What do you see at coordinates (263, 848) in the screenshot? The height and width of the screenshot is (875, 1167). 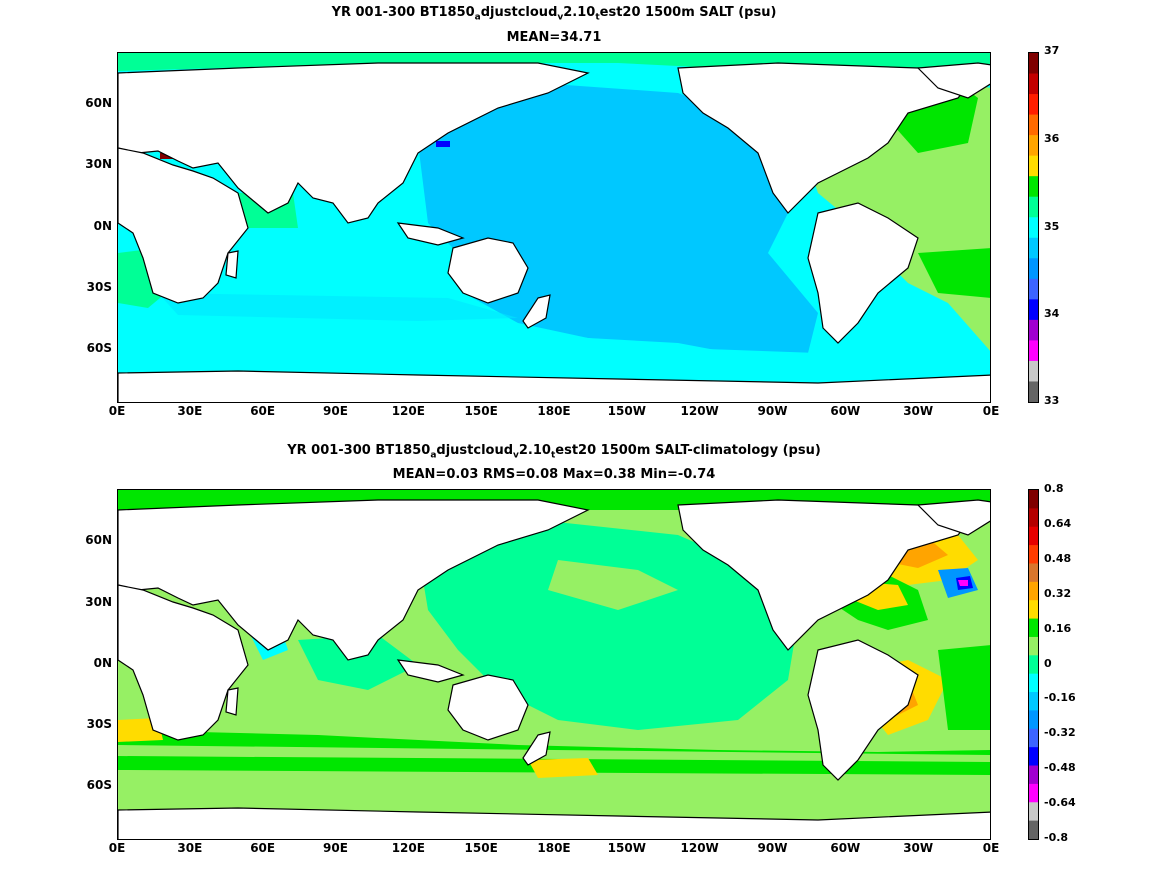 I see `panel2-lon-label: 60E` at bounding box center [263, 848].